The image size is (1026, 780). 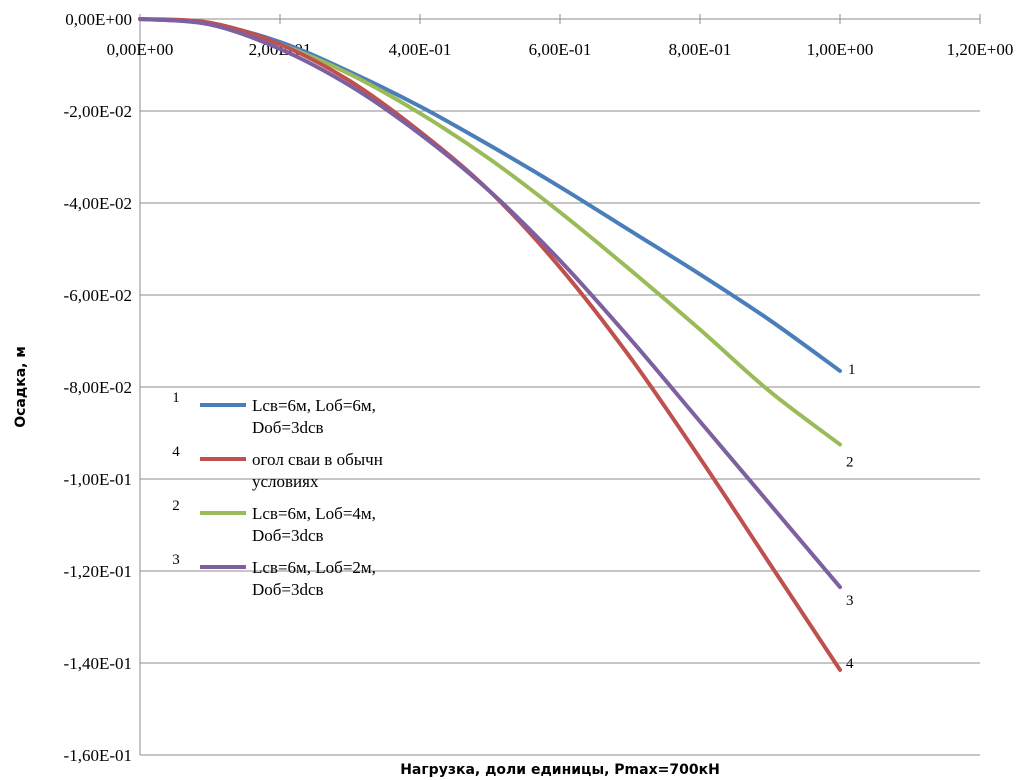 What do you see at coordinates (176, 398) in the screenshot?
I see `legend-number: 1` at bounding box center [176, 398].